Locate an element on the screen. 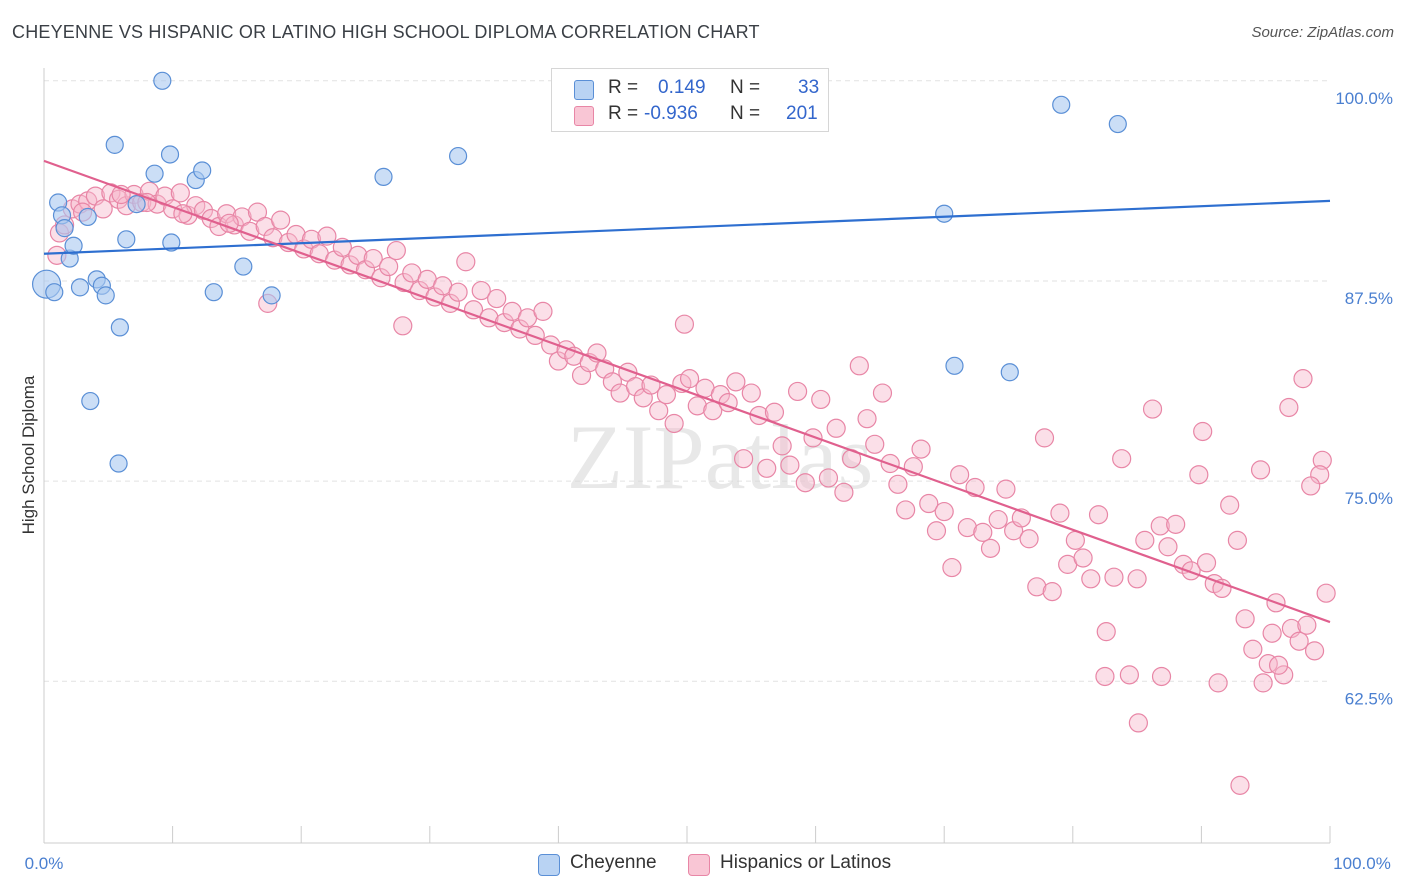  y-tick-labels: 62.5% 75.0% 87.5% 100.0% is located at coordinates (1364, 398).